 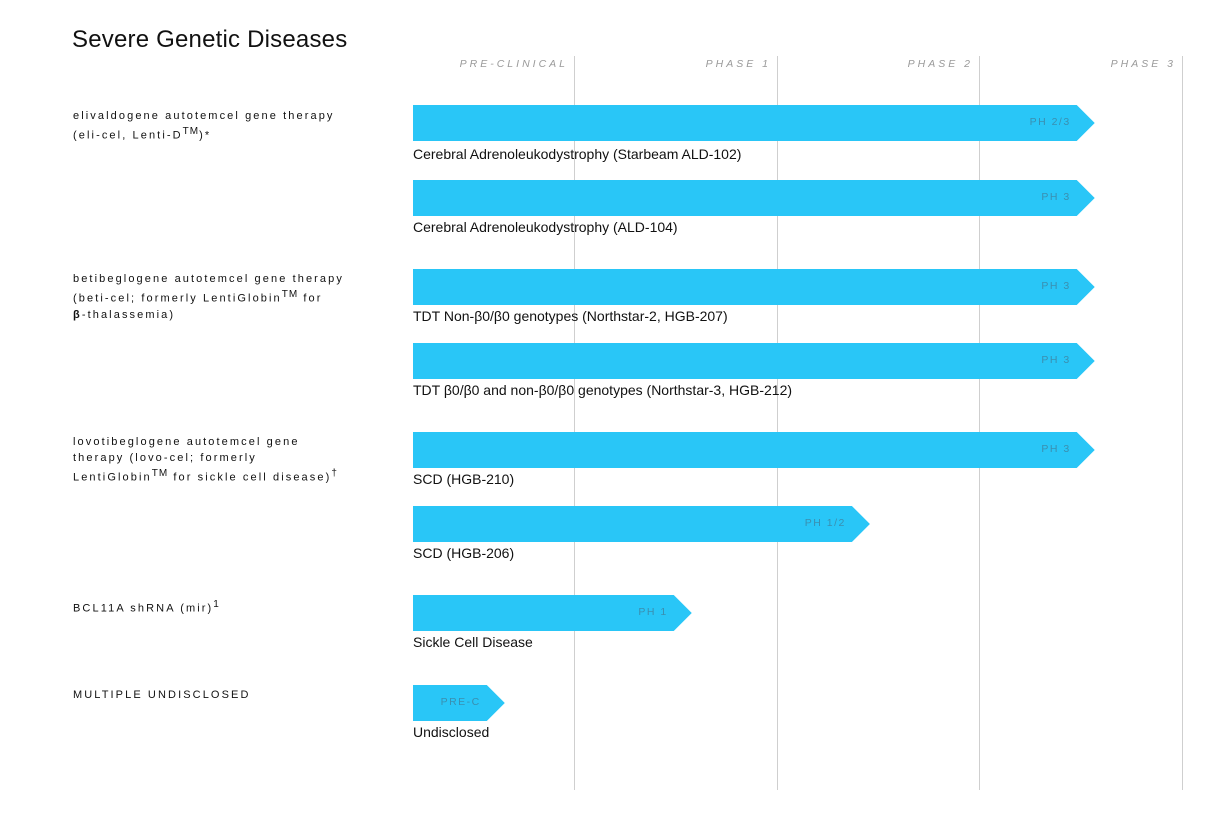 I want to click on phase-header-phase3: PHASE 3, so click(x=1143, y=64).